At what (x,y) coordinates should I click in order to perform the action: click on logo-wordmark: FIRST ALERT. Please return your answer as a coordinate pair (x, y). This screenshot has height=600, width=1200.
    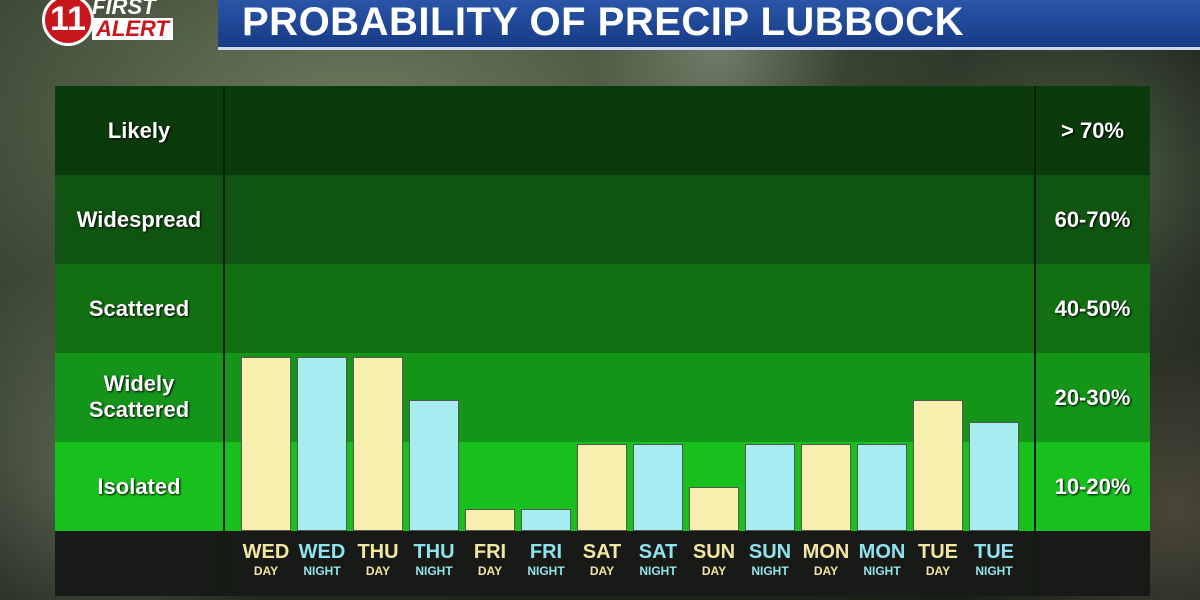
    Looking at the image, I should click on (145, 20).